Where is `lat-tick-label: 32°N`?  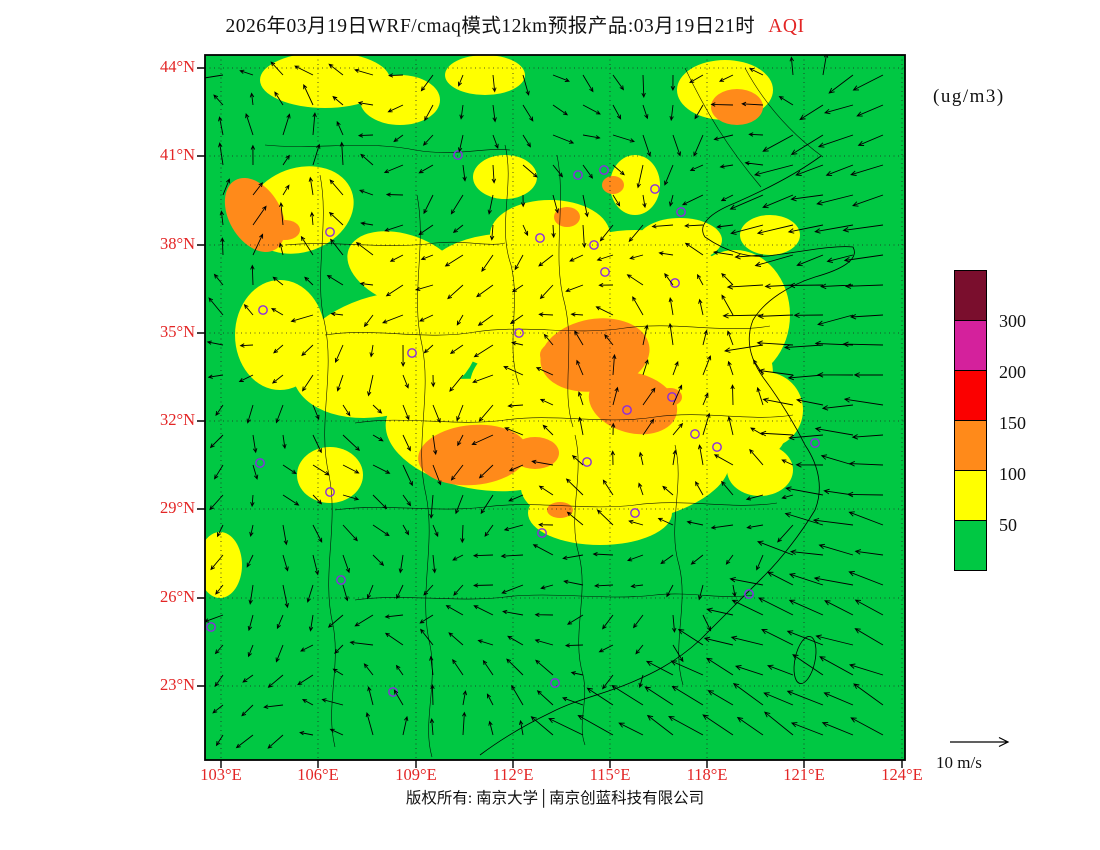 lat-tick-label: 32°N is located at coordinates (177, 419).